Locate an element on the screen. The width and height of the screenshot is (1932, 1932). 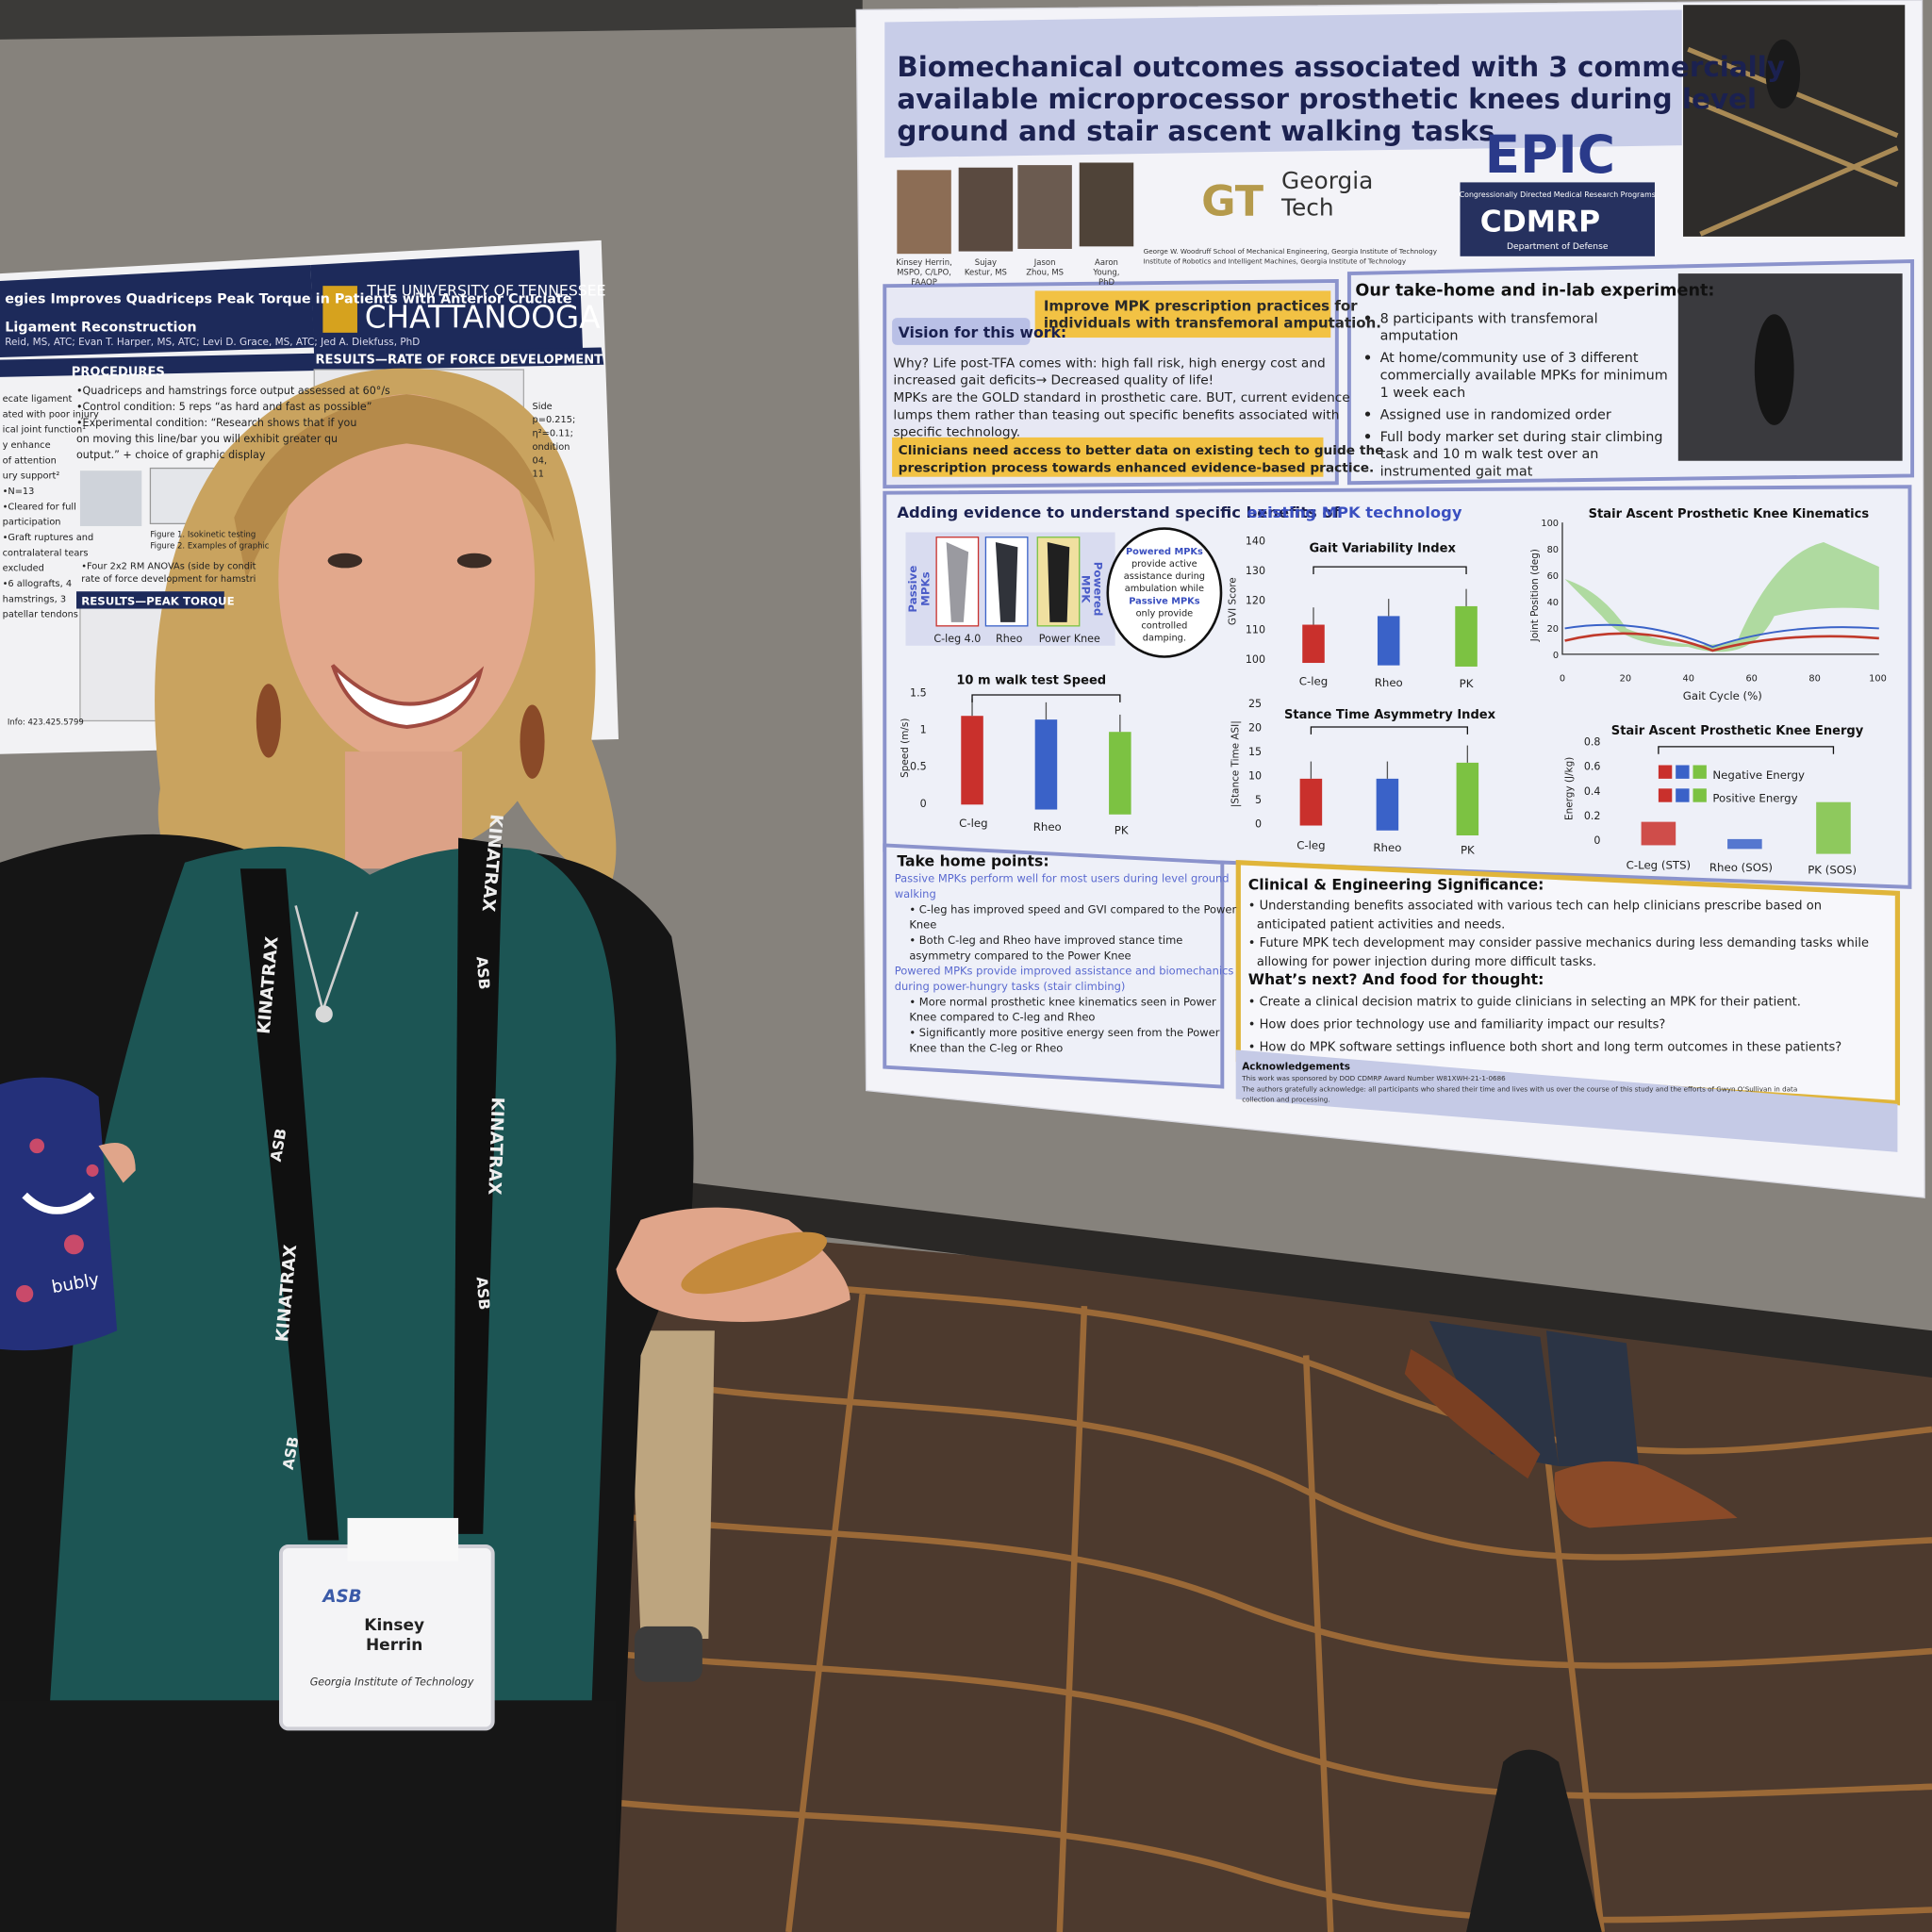
device-label: C-leg 4.0 is located at coordinates (957, 639).